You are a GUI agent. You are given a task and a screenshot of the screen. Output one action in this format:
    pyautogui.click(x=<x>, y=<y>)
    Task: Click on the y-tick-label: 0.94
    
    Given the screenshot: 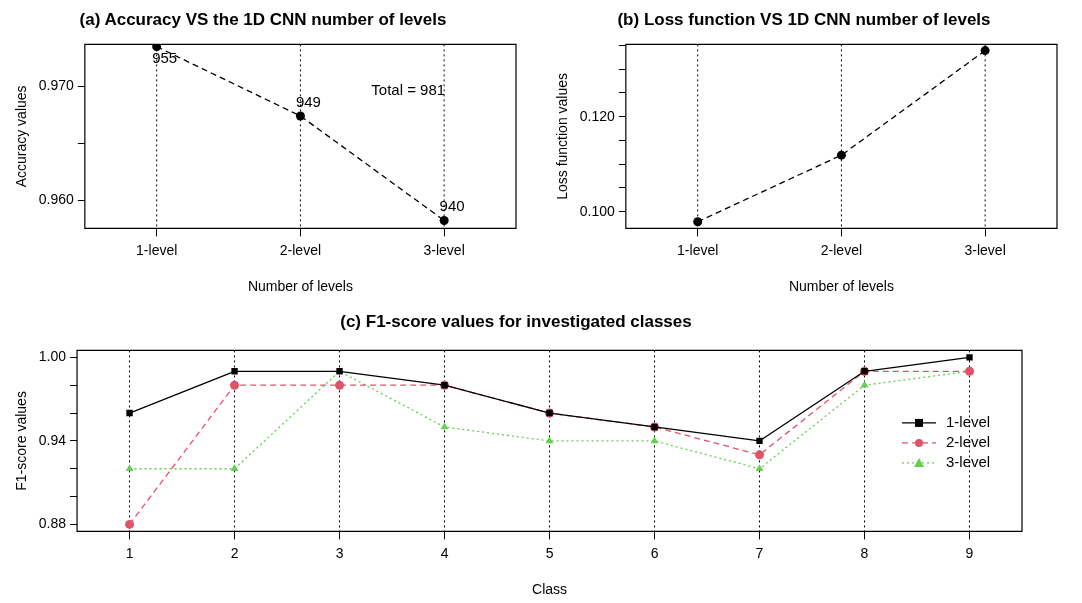 What is the action you would take?
    pyautogui.click(x=52, y=439)
    